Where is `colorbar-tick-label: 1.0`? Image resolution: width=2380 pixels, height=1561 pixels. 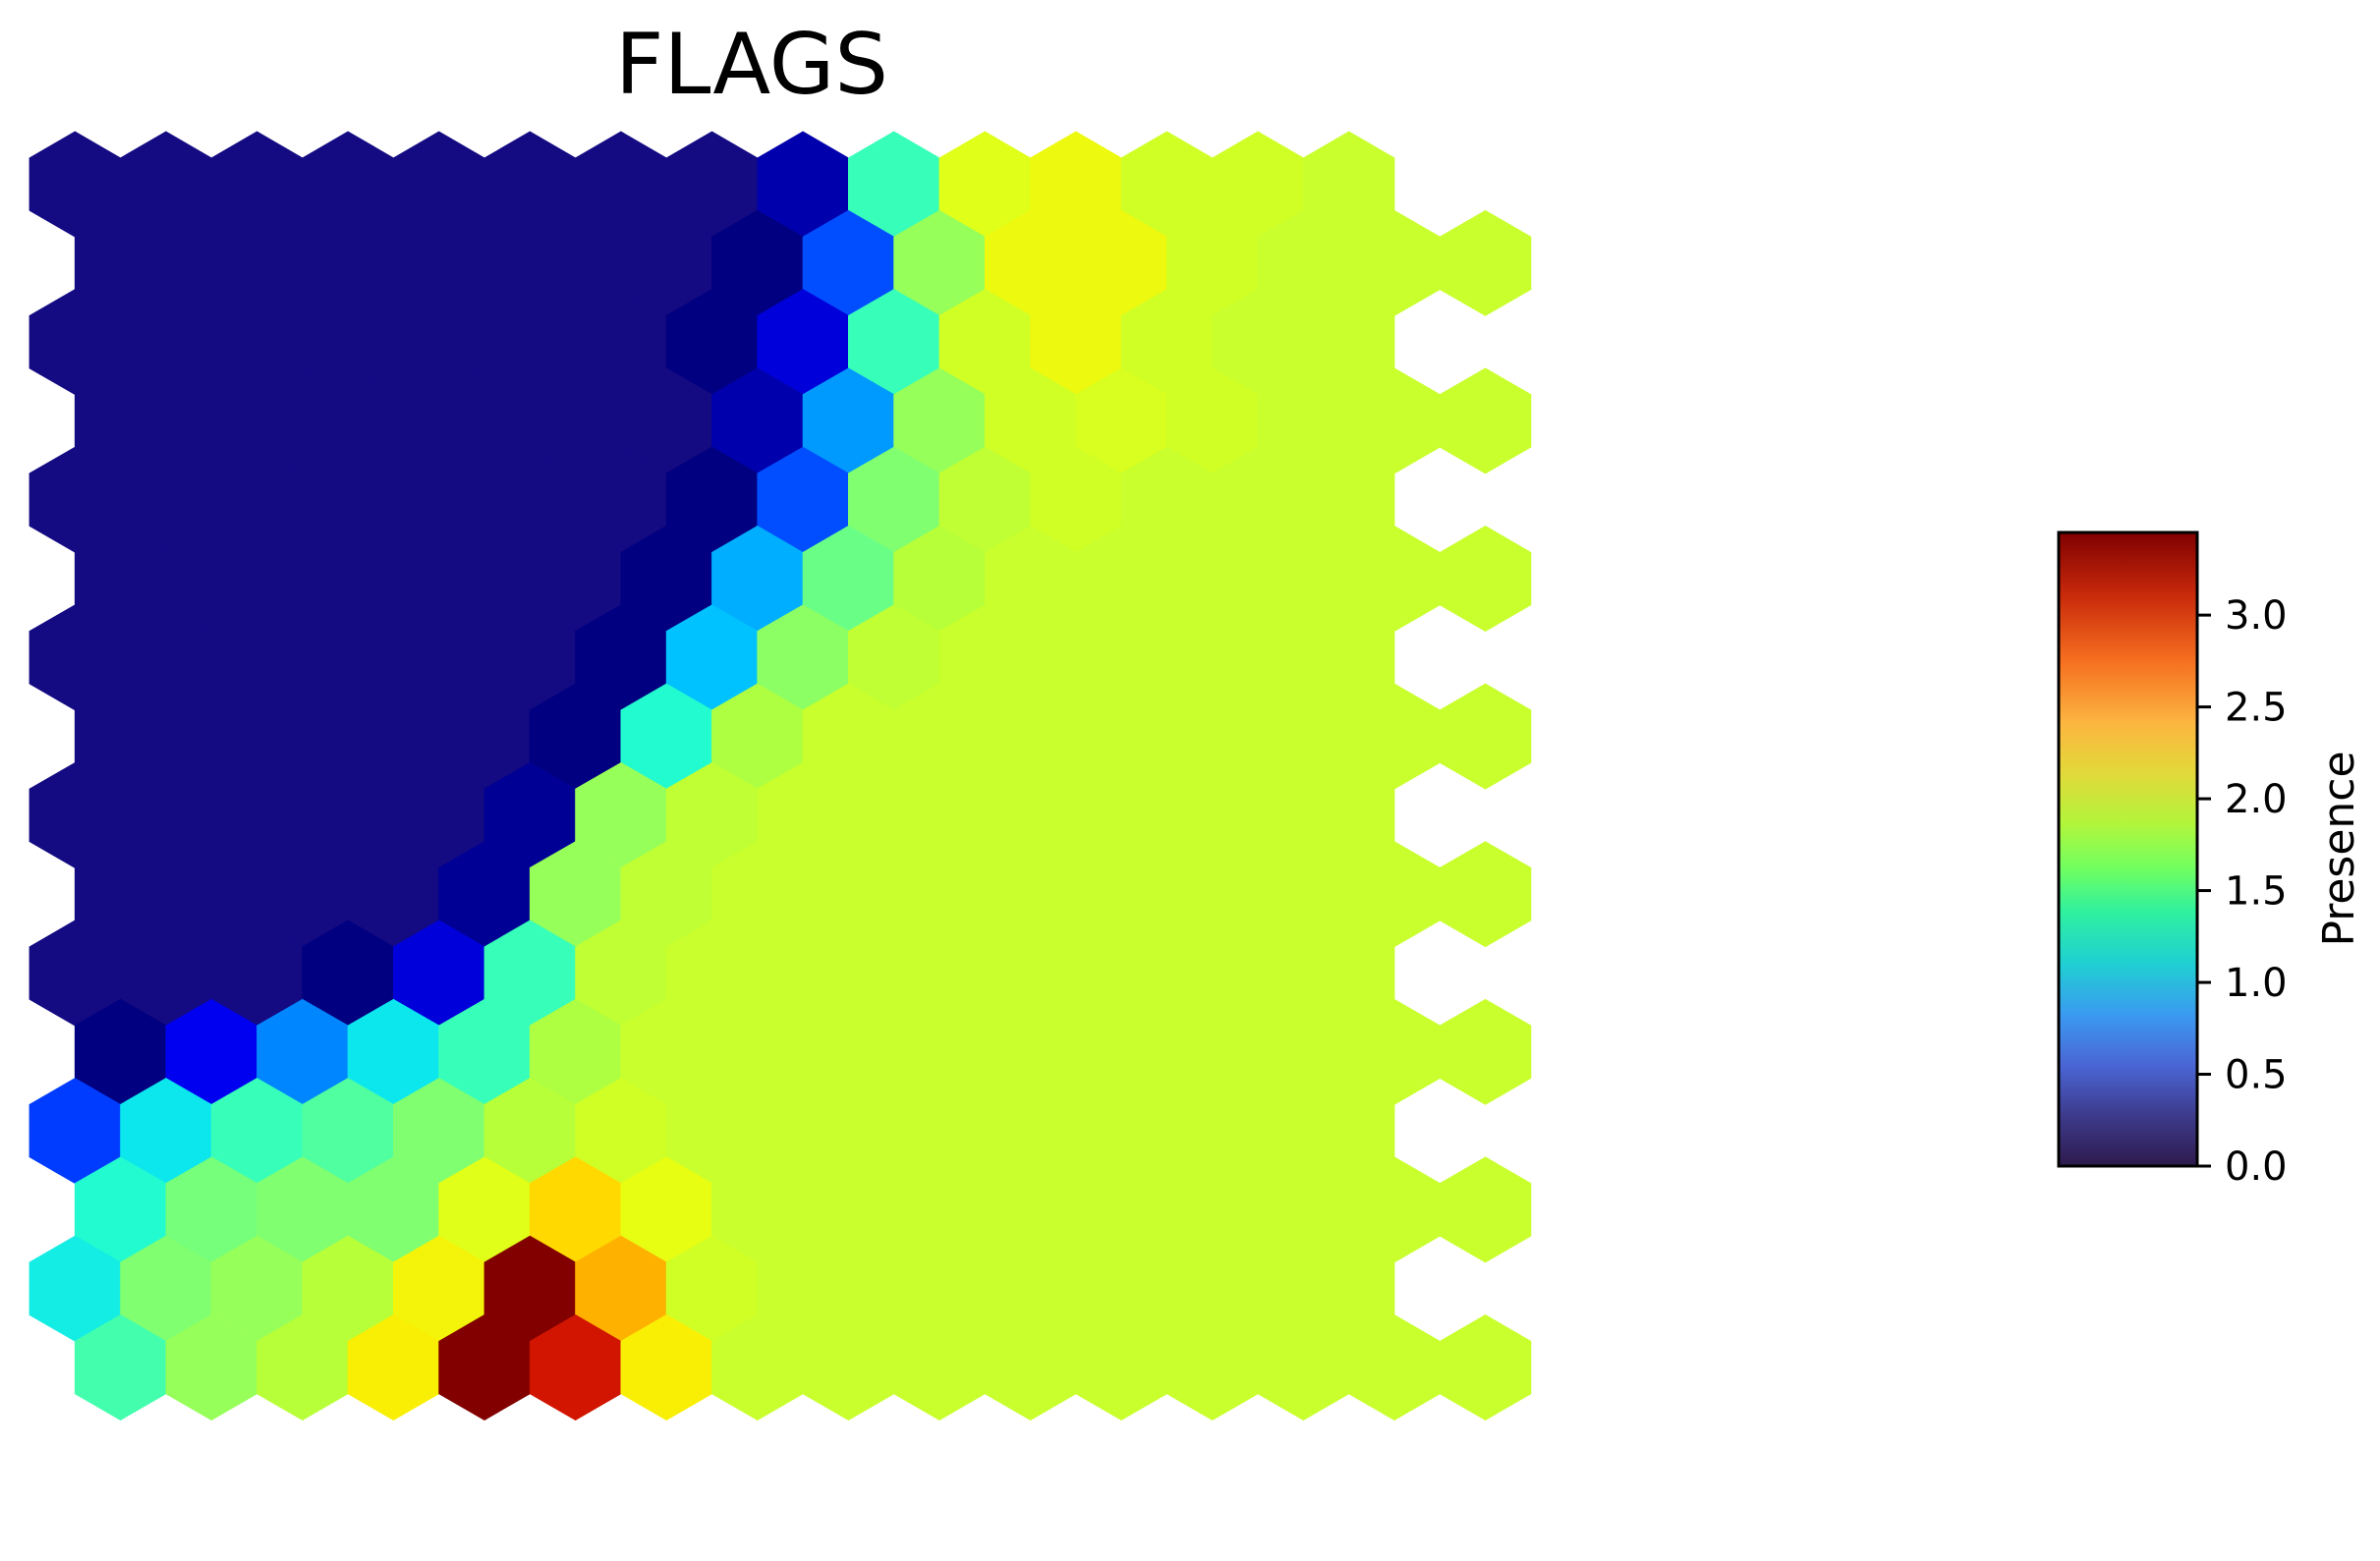
colorbar-tick-label: 1.0 is located at coordinates (2256, 983).